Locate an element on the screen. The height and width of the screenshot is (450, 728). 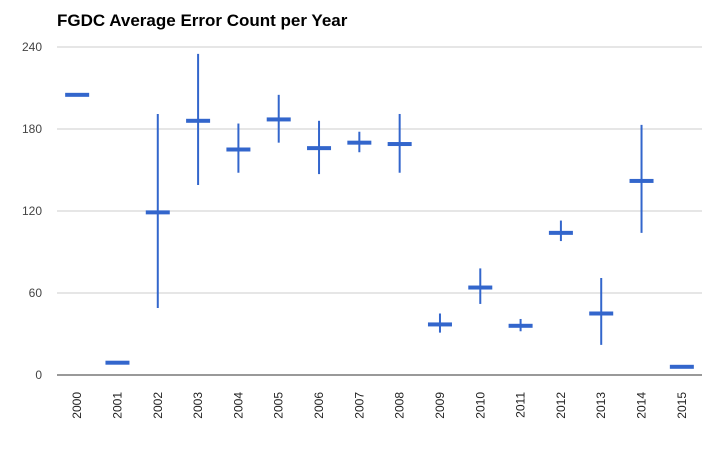
x-tick-label: 2011 is located at coordinates (521, 405).